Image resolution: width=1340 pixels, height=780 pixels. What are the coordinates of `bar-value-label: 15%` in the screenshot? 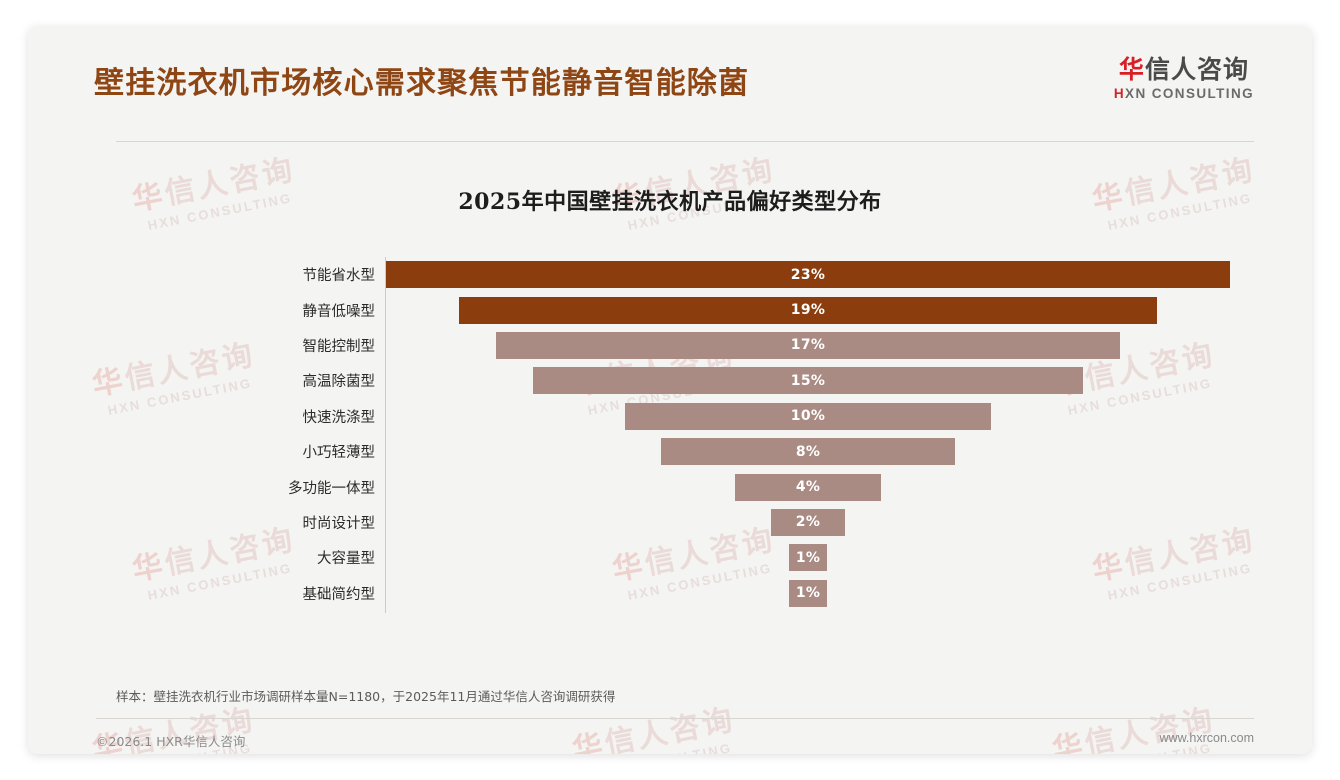 It's located at (808, 380).